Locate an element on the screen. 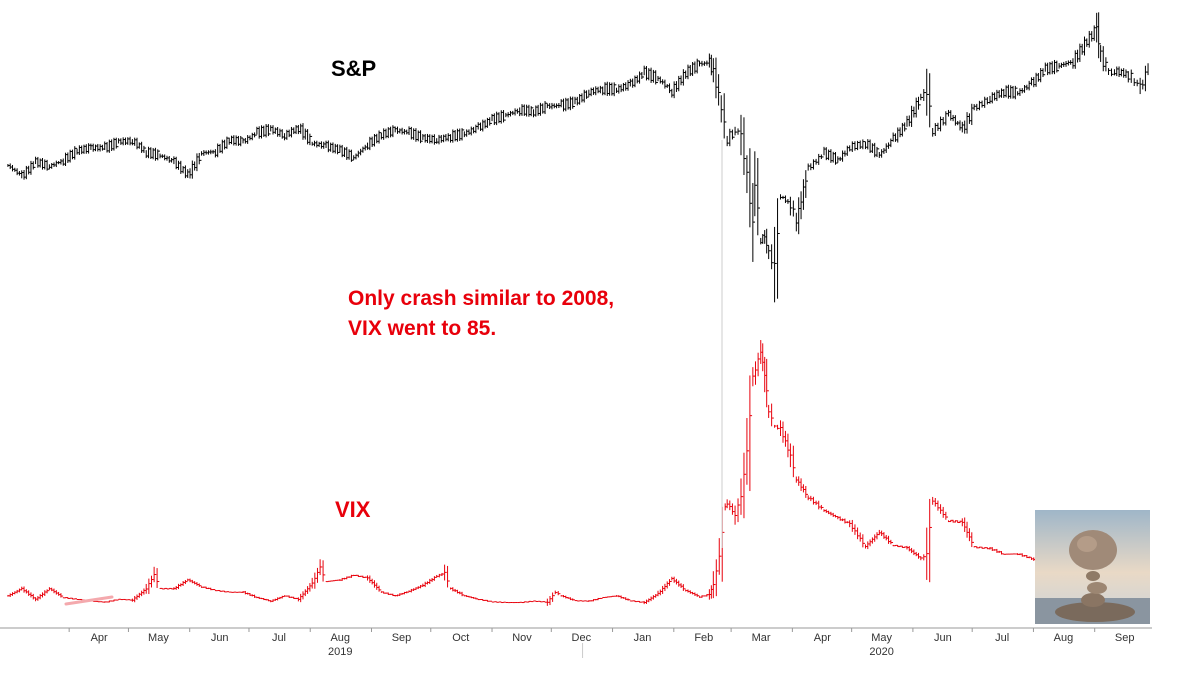 This screenshot has height=680, width=1200. x-tick-label: Nov is located at coordinates (522, 638).